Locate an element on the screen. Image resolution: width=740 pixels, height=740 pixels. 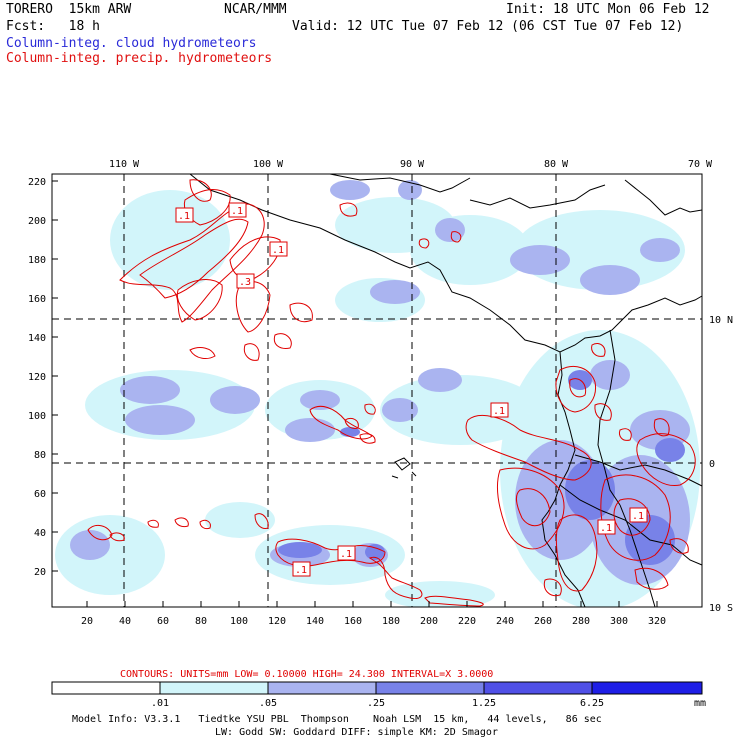
y-tick-label: 40 is located at coordinates (40, 533).